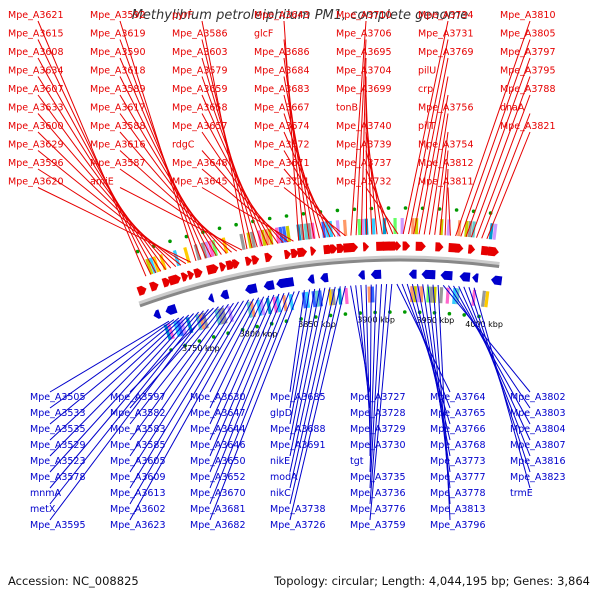 This screenshot has height=600, width=600. I want to click on gene-label-top: Mpe_A3592, so click(118, 15).